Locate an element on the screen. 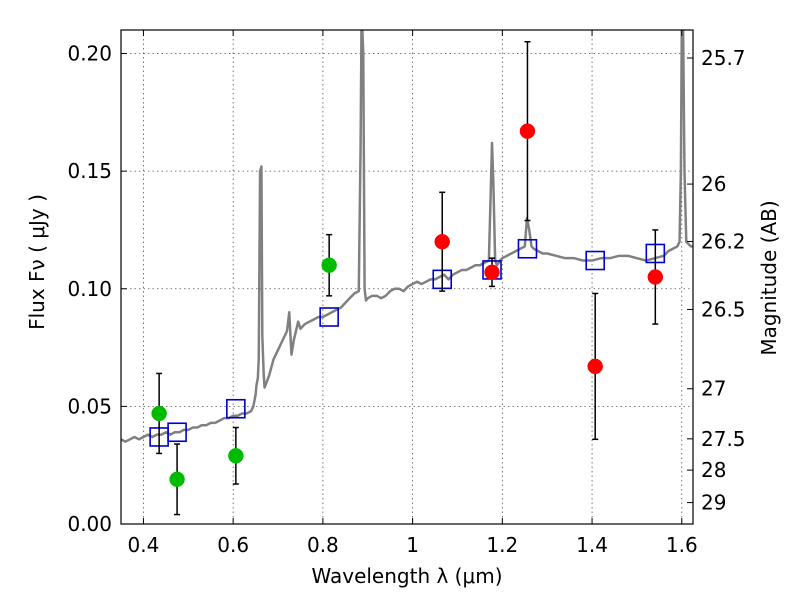  right-tick-label: 27 is located at coordinates (713, 389).